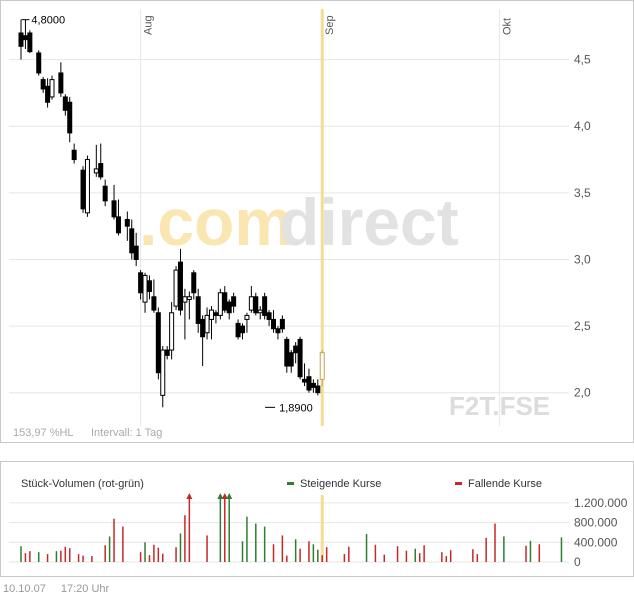 The height and width of the screenshot is (597, 634). I want to click on legend-falling-label: Fallende Kurse, so click(505, 484).